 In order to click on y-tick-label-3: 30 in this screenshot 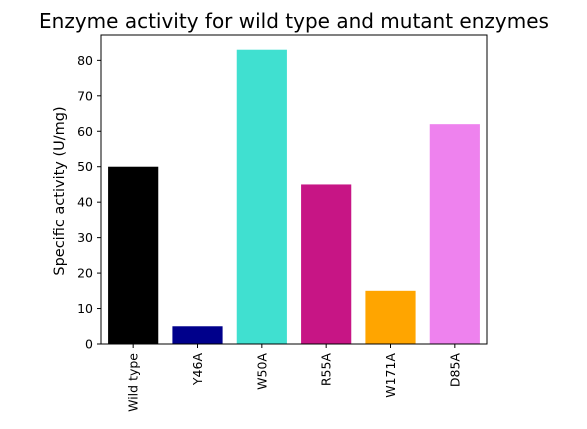, I will do `click(85, 237)`.